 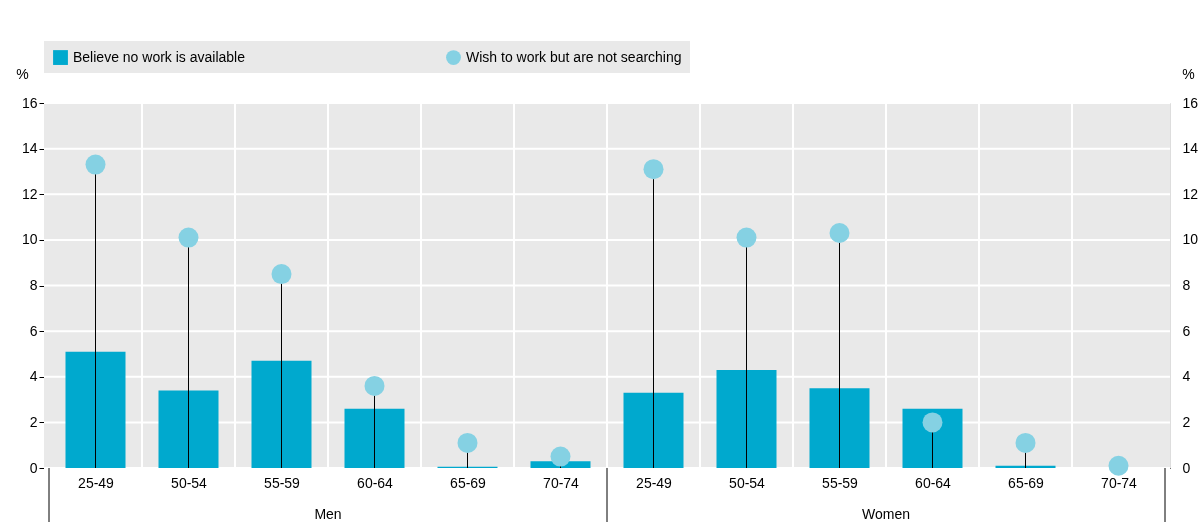 I want to click on y2-tick-label: 14, so click(x=1190, y=148).